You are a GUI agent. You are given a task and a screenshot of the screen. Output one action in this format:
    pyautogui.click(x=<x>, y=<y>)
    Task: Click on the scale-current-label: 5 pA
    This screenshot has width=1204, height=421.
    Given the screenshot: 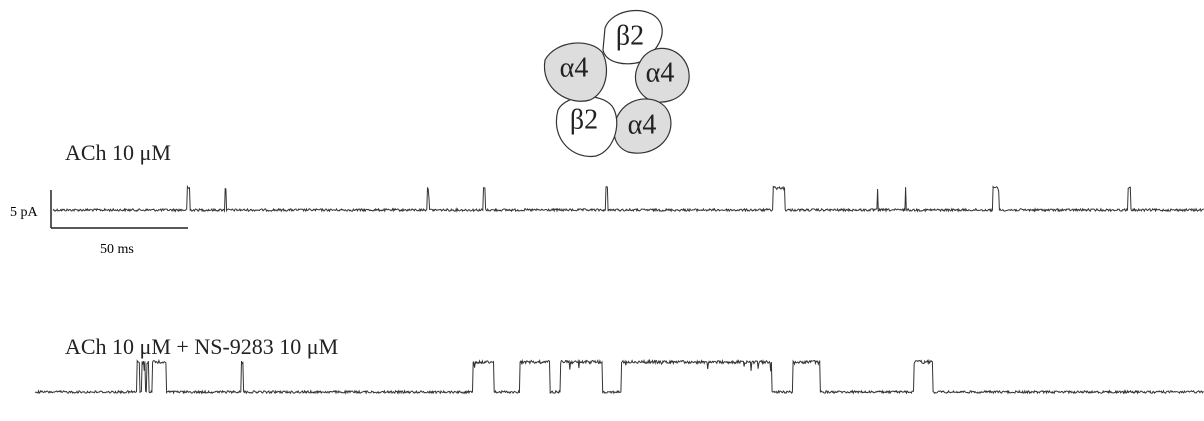 What is the action you would take?
    pyautogui.click(x=24, y=212)
    